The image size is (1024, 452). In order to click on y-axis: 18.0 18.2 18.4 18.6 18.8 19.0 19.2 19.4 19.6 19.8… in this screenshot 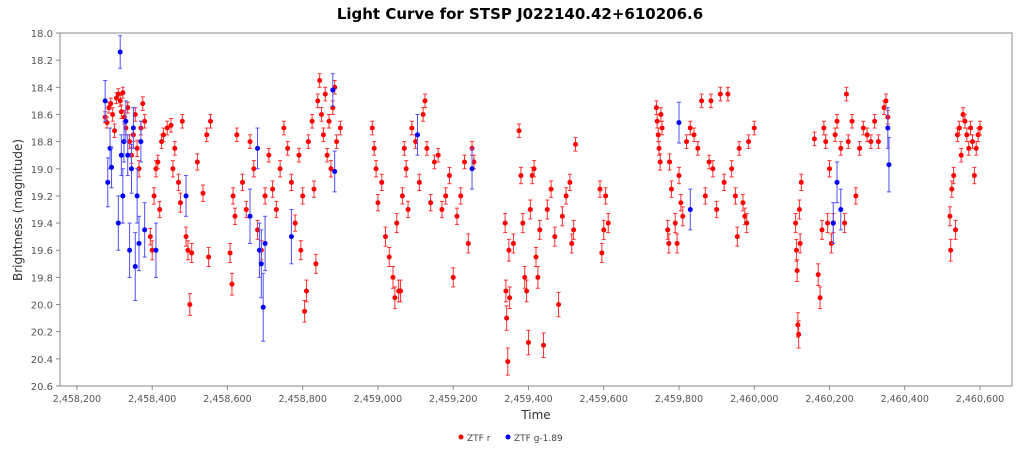, I will do `click(45, 211)`.